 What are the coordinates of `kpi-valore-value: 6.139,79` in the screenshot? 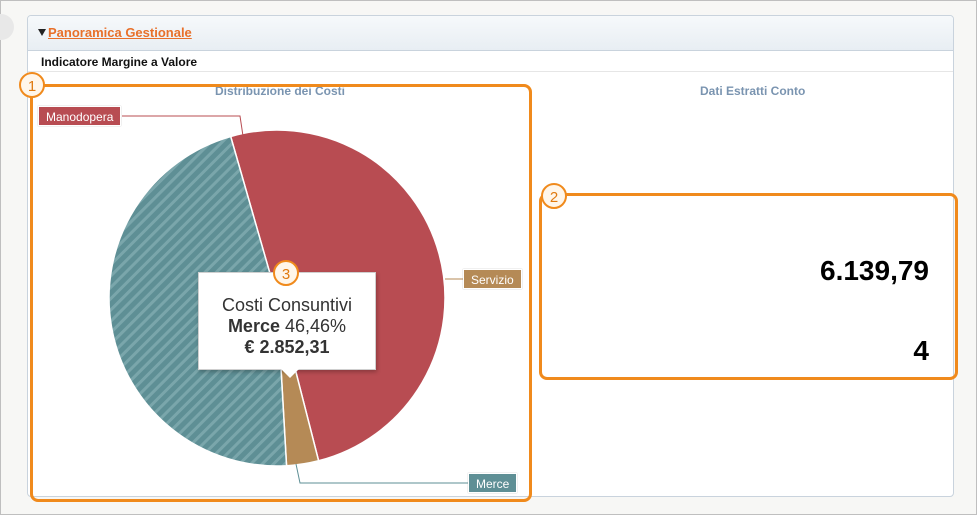 It's located at (874, 270).